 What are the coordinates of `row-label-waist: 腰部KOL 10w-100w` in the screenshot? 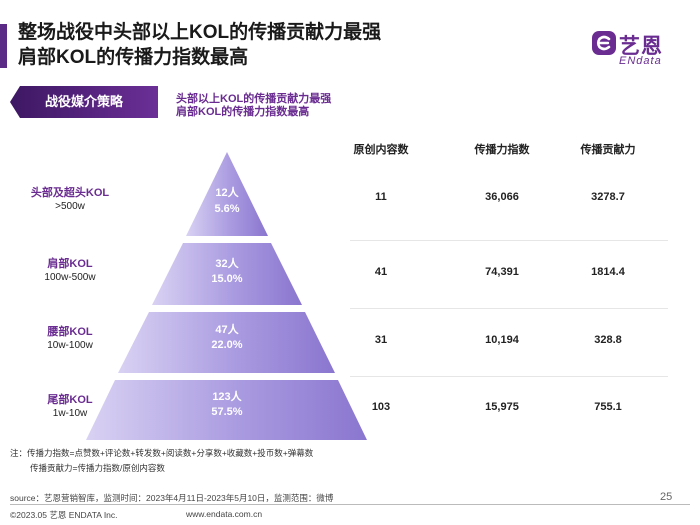 It's located at (70, 338).